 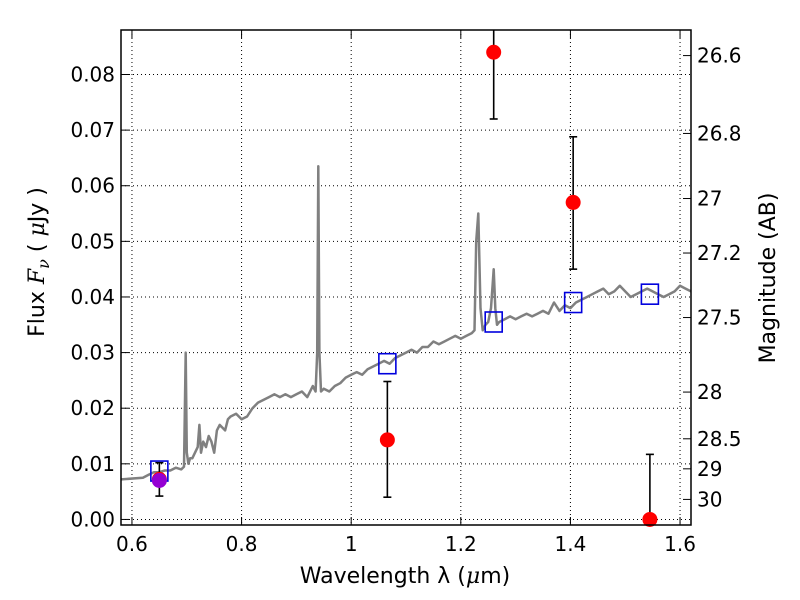 What do you see at coordinates (709, 469) in the screenshot?
I see `y2-tick-label: 29` at bounding box center [709, 469].